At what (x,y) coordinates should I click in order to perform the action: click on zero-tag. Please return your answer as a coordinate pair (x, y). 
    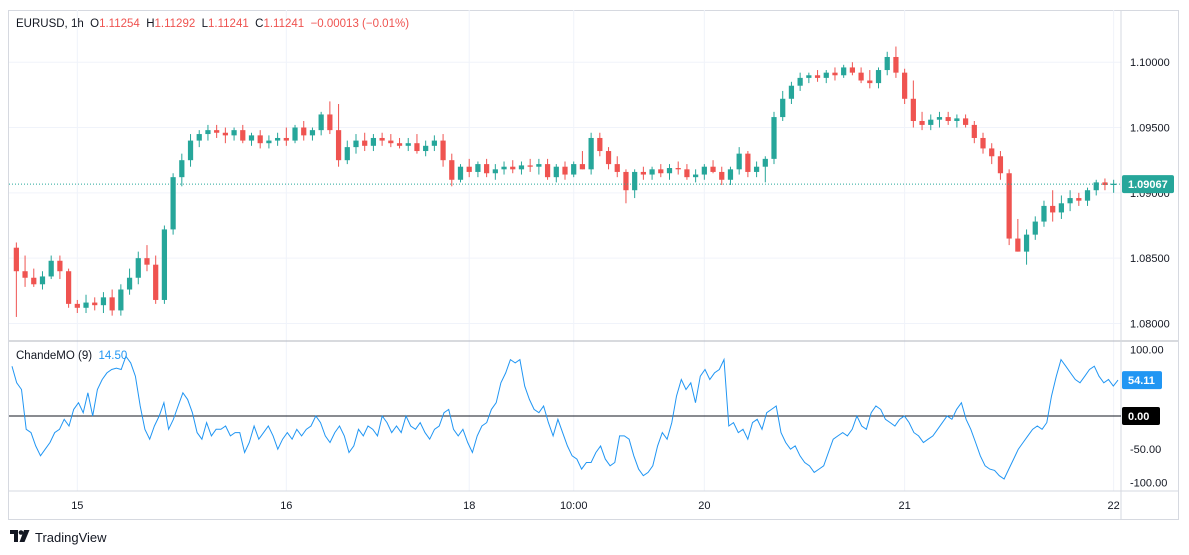
    Looking at the image, I should click on (1141, 416).